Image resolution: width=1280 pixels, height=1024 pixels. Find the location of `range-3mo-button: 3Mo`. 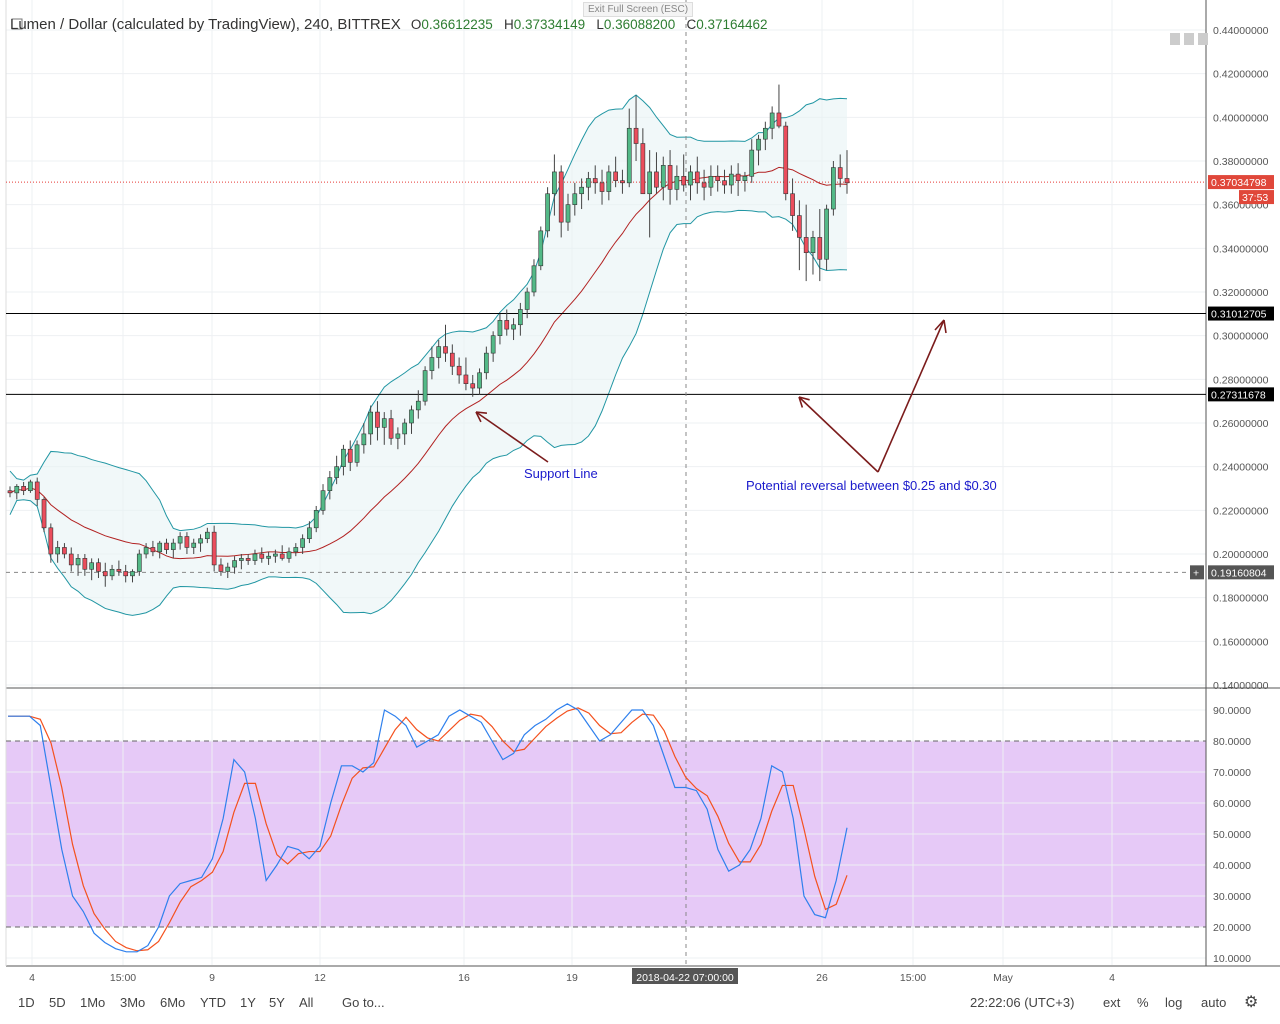

range-3mo-button: 3Mo is located at coordinates (133, 1002).